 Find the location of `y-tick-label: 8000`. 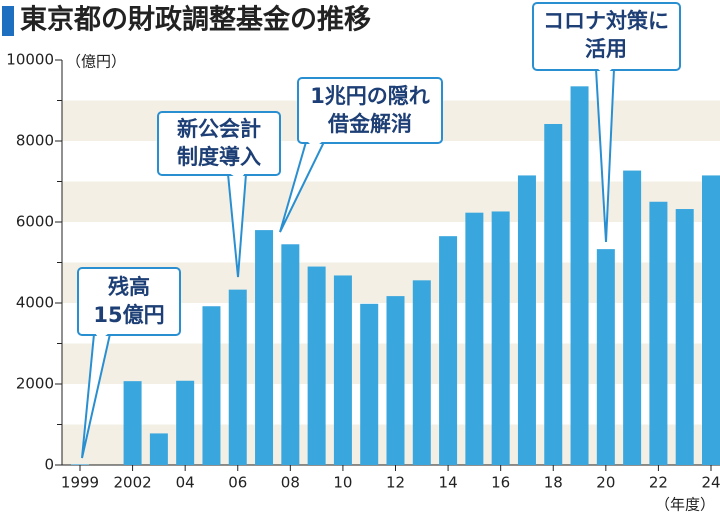

y-tick-label: 8000 is located at coordinates (35, 141).